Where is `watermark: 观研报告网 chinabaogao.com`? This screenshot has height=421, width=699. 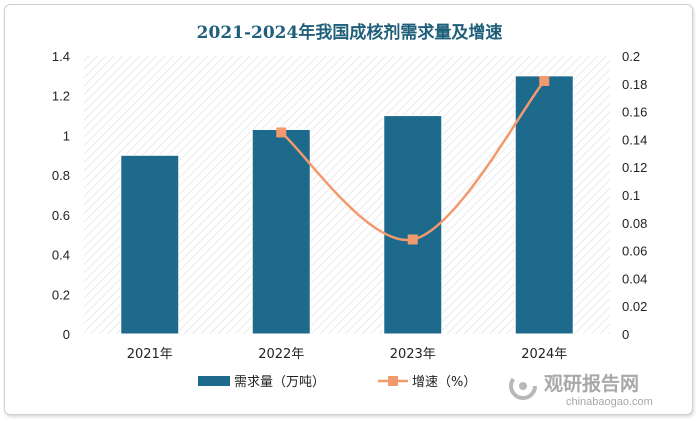
watermark: 观研报告网 chinabaogao.com is located at coordinates (581, 390).